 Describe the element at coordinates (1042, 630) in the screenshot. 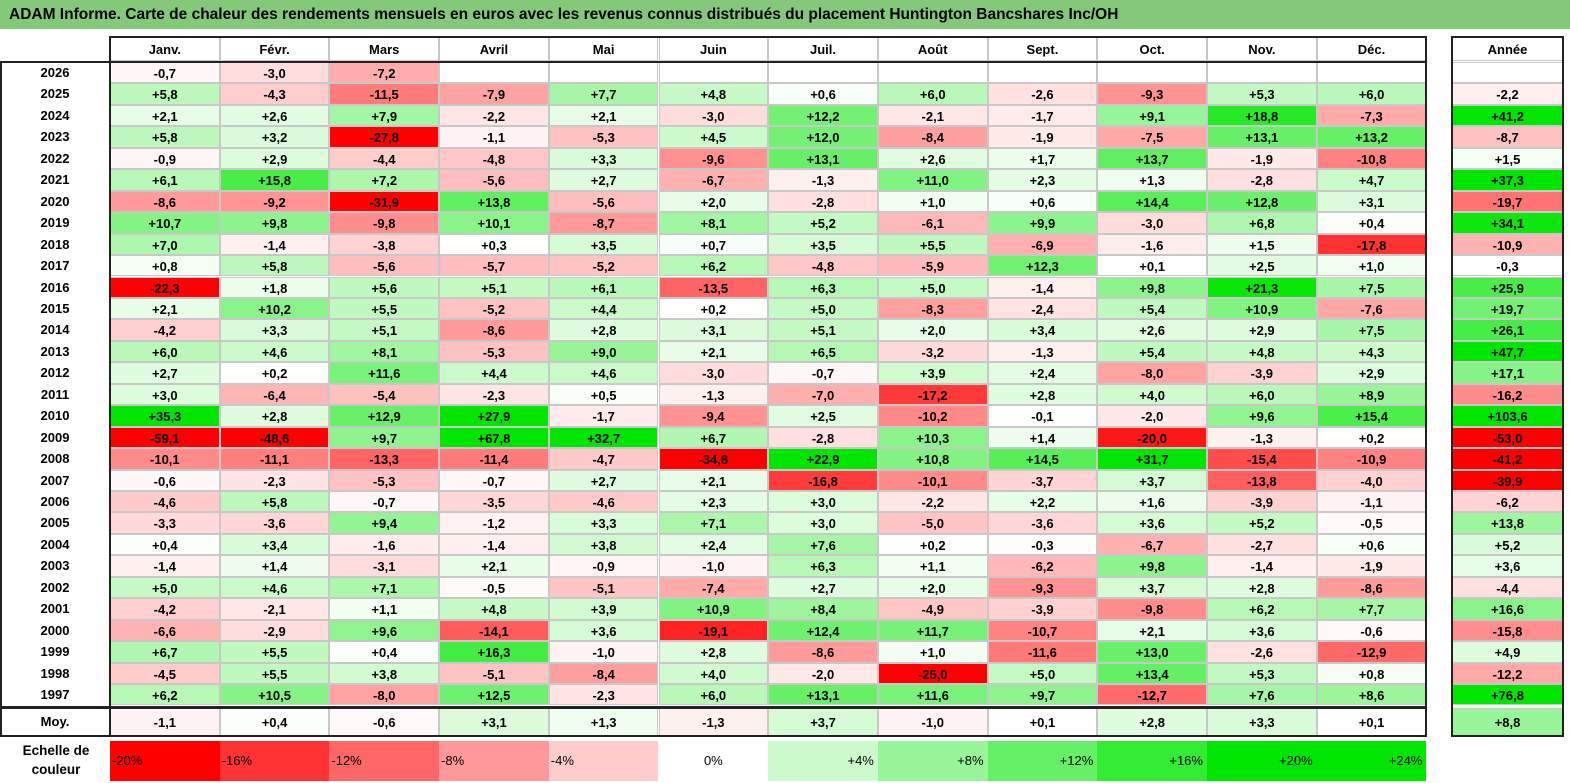

I see `heatmap-cell: -10,7` at that location.